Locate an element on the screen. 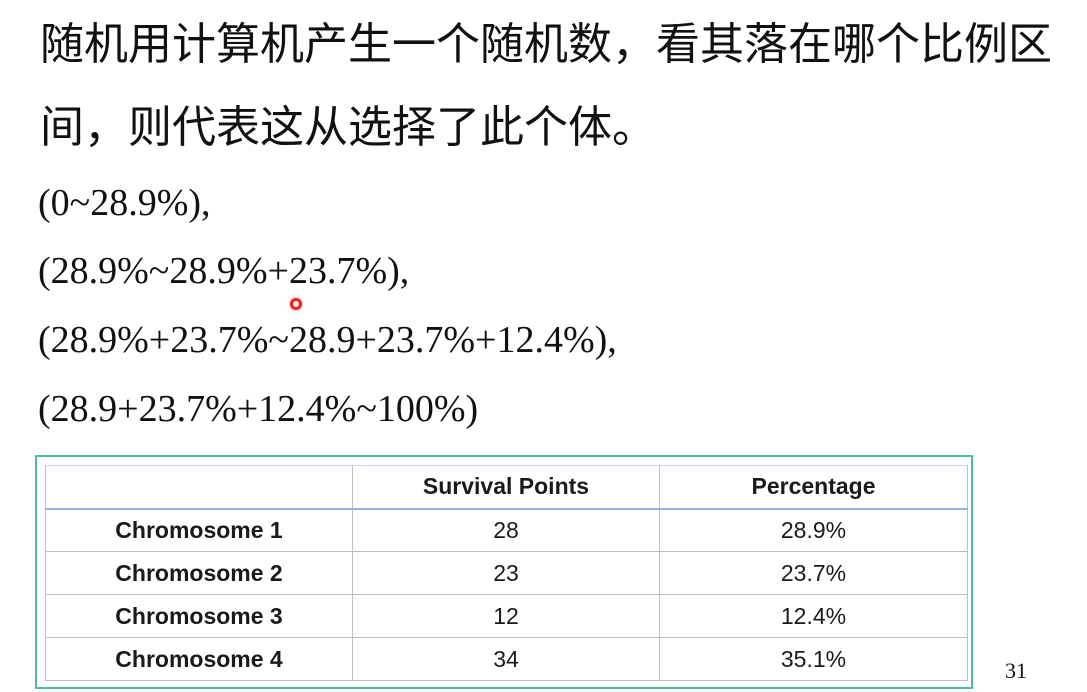 This screenshot has width=1087, height=692. table-header-cell: Survival Points is located at coordinates (506, 487).